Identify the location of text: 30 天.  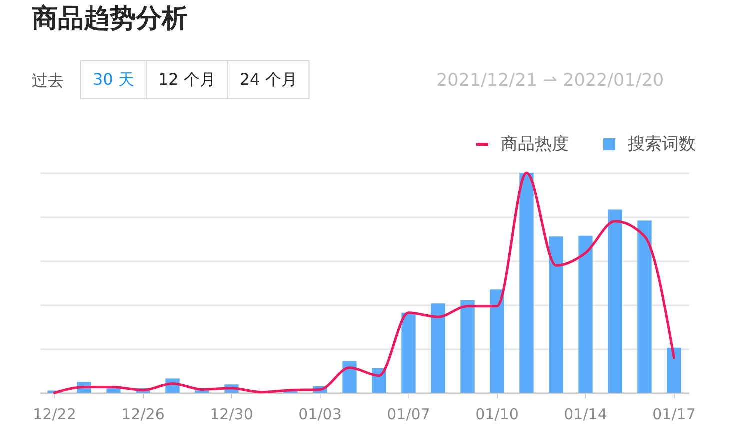
(113, 79).